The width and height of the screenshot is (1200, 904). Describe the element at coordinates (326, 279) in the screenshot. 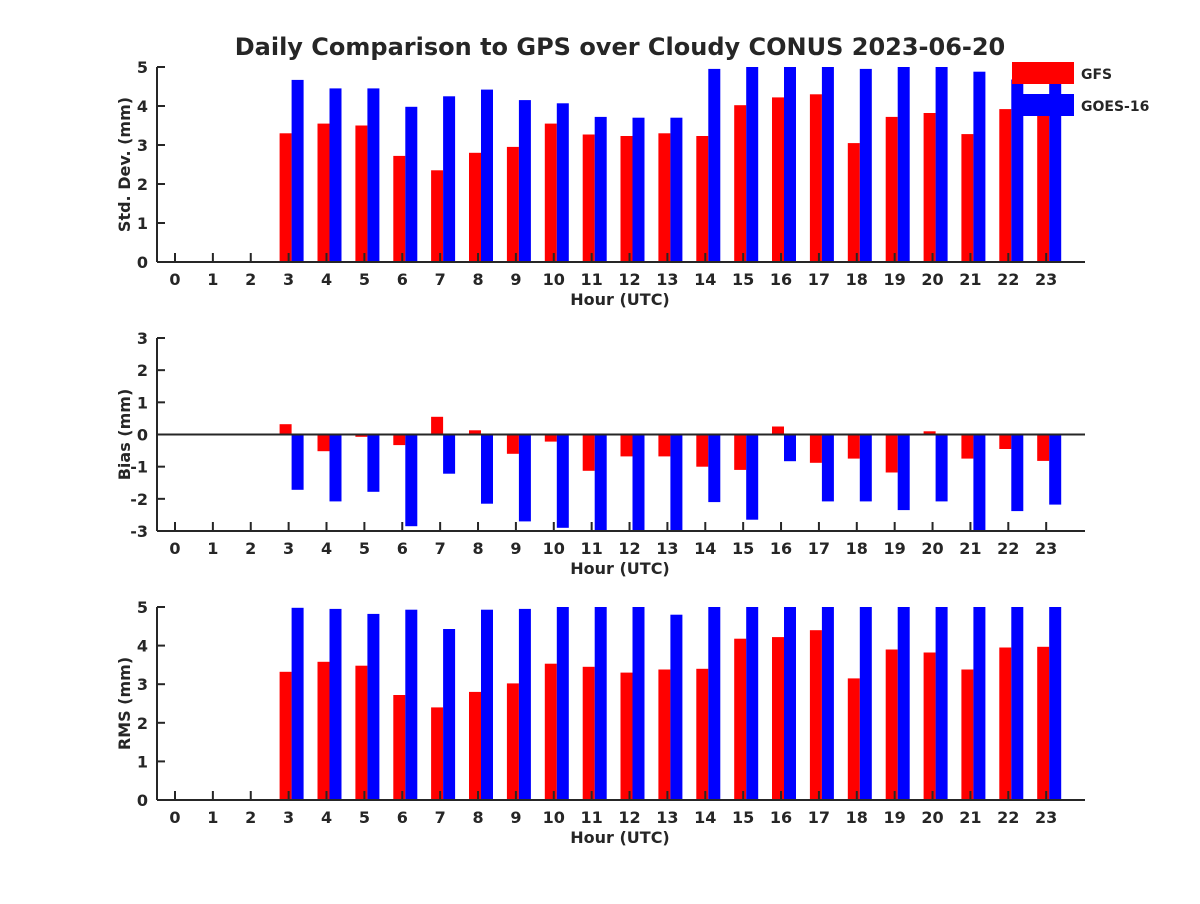

I see `x-tick-label-std-4: 4` at that location.